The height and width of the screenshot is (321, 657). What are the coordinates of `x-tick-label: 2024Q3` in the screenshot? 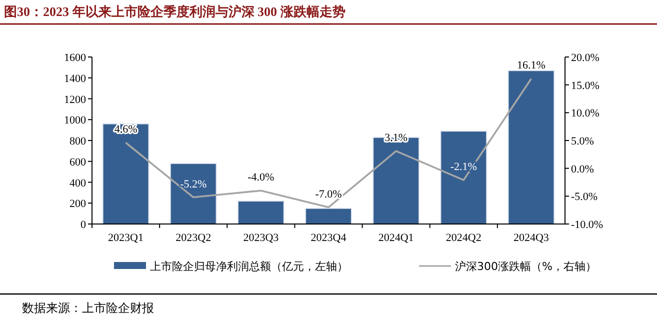 It's located at (531, 238).